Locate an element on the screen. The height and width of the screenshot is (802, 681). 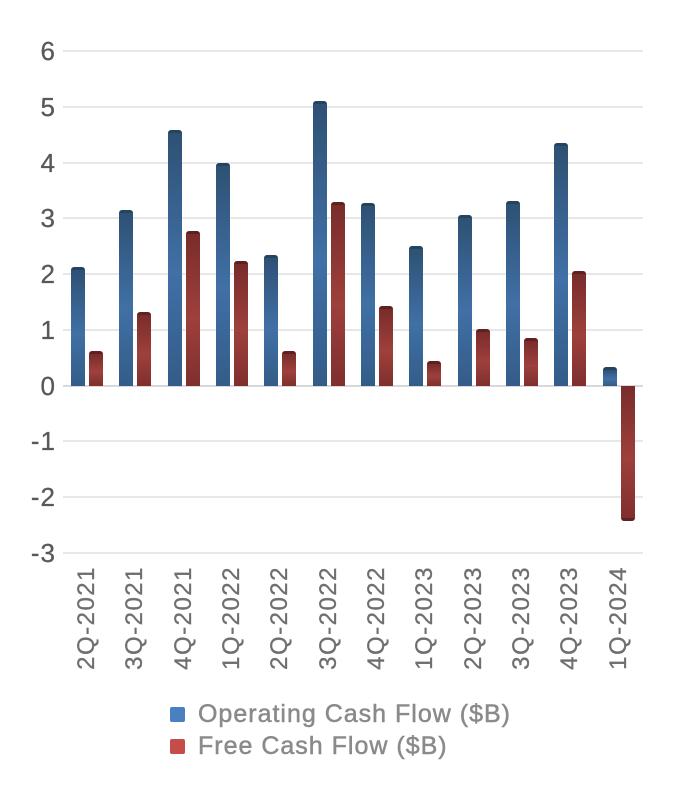
x-axis-tick: 4Q-2022 is located at coordinates (377, 622).